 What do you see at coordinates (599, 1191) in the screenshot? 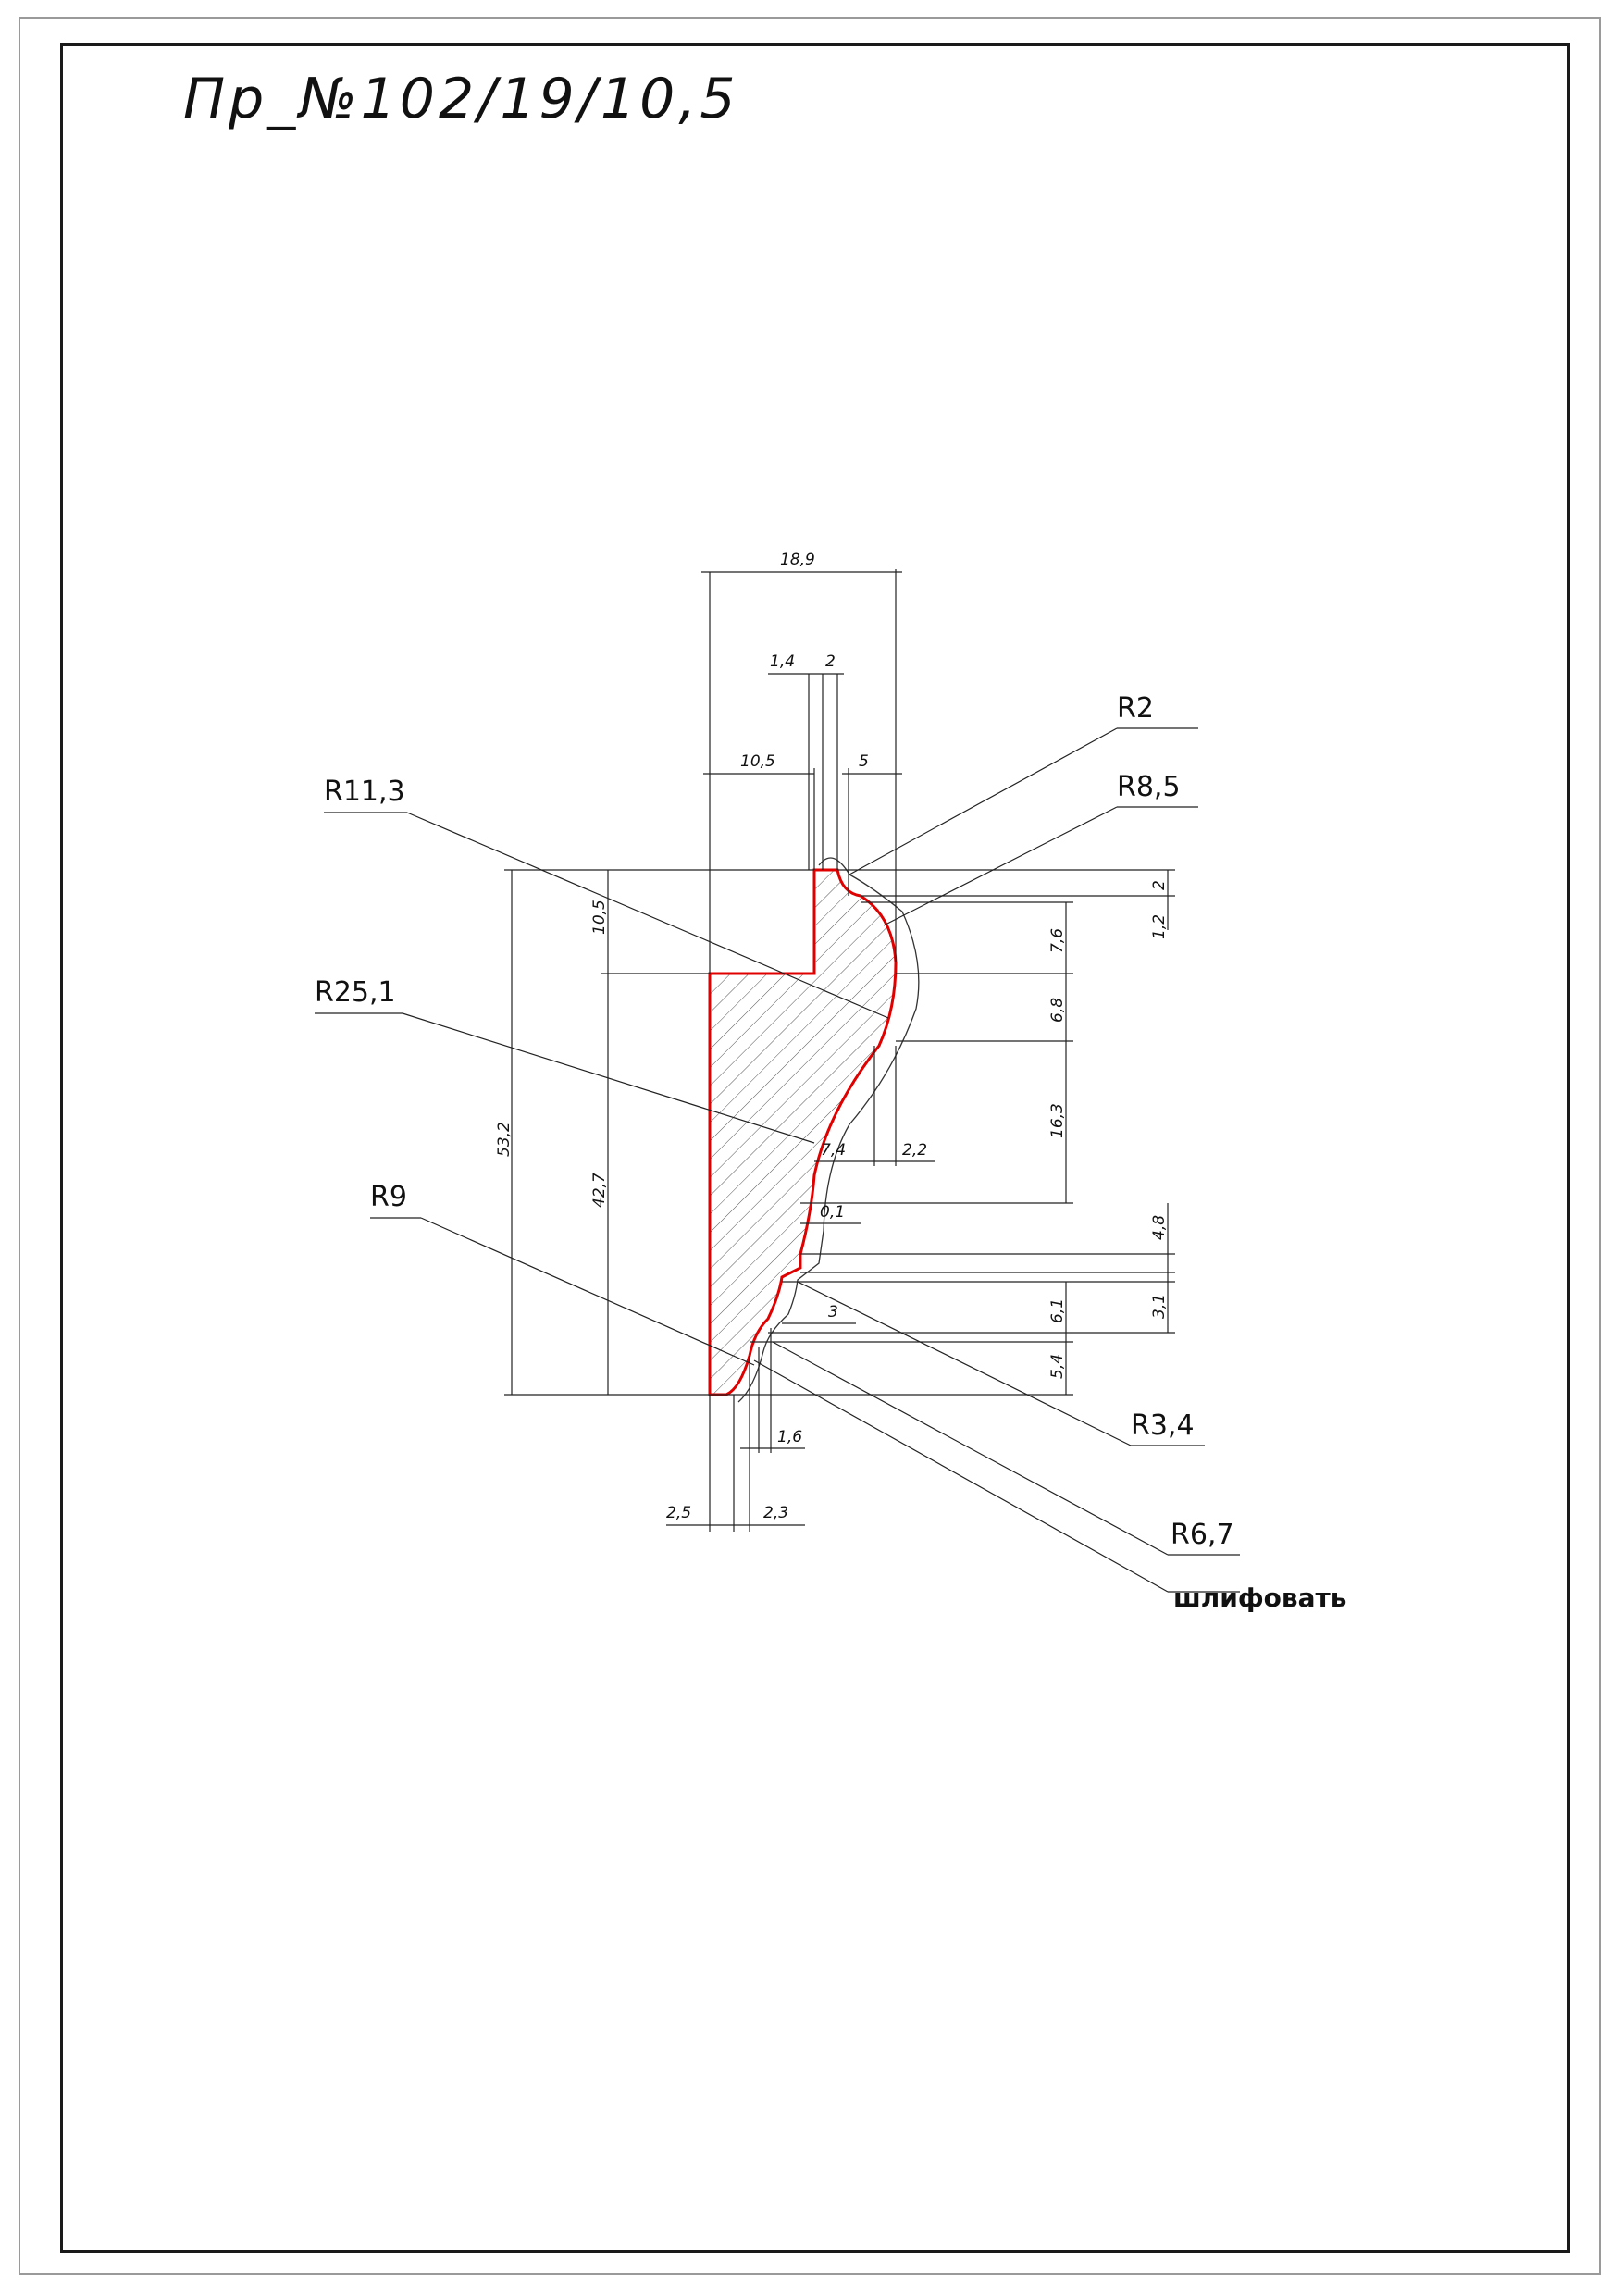
I see `dim-42-7: 42,7` at bounding box center [599, 1191].